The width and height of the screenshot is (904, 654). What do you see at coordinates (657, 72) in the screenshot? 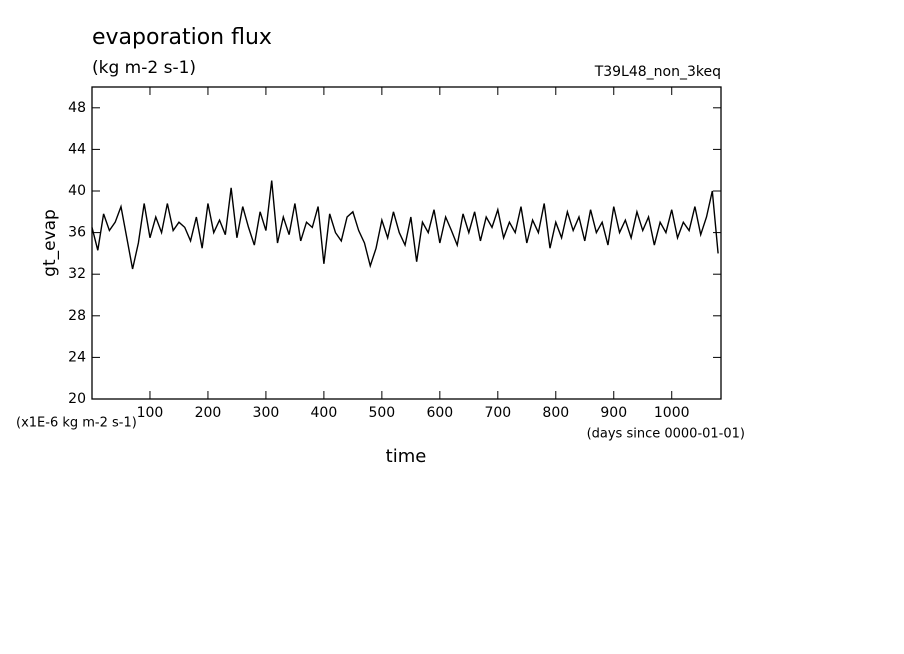
I see `annotation: T39L48_non_3keq` at bounding box center [657, 72].